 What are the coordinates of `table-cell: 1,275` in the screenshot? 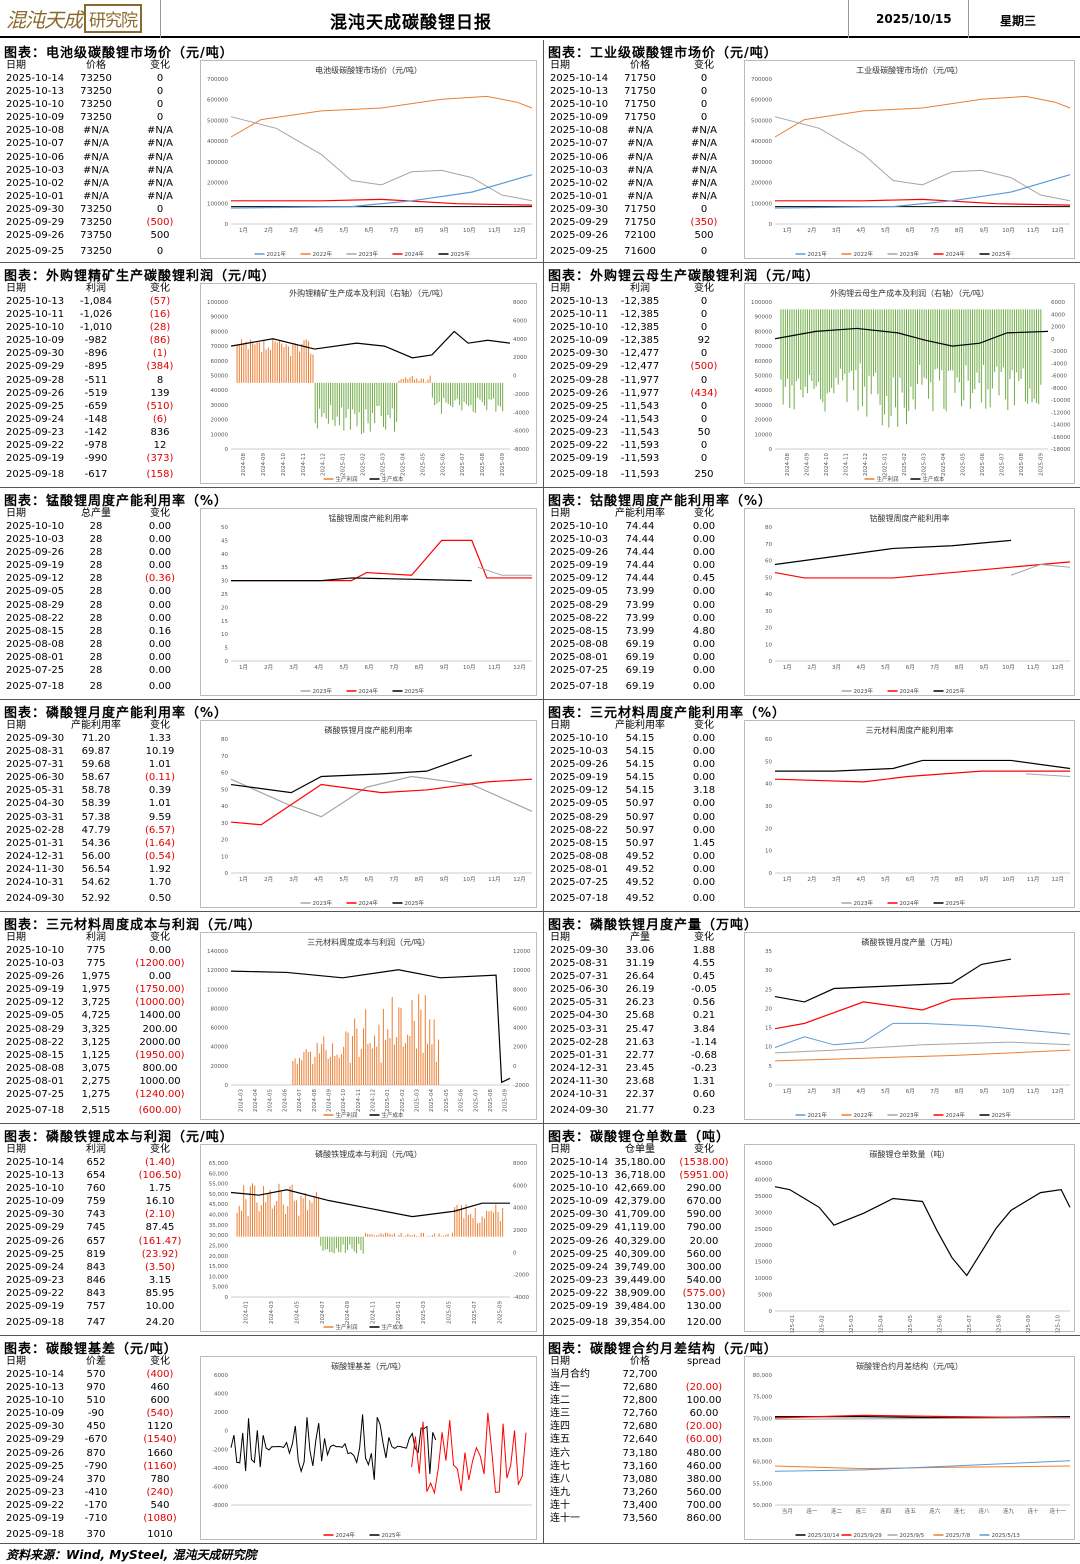 It's located at (96, 1095).